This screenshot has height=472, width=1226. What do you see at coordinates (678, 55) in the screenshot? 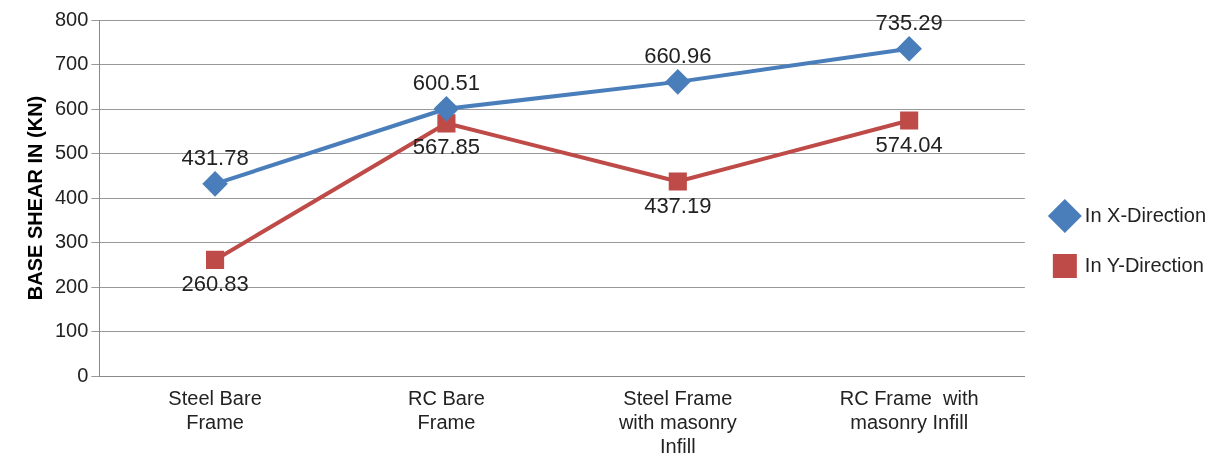
I see `data-label: 660.96` at bounding box center [678, 55].